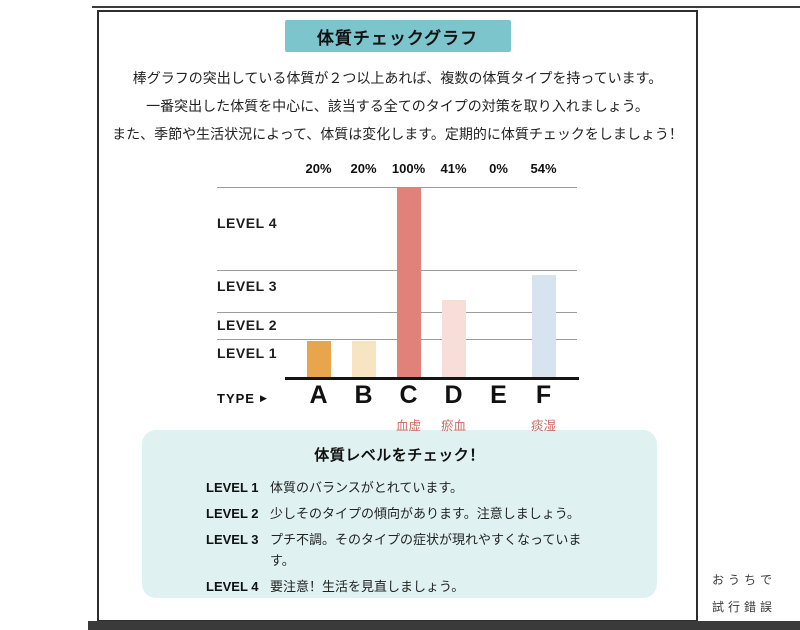  What do you see at coordinates (543, 426) in the screenshot?
I see `category-sub-label: 痰湿` at bounding box center [543, 426].